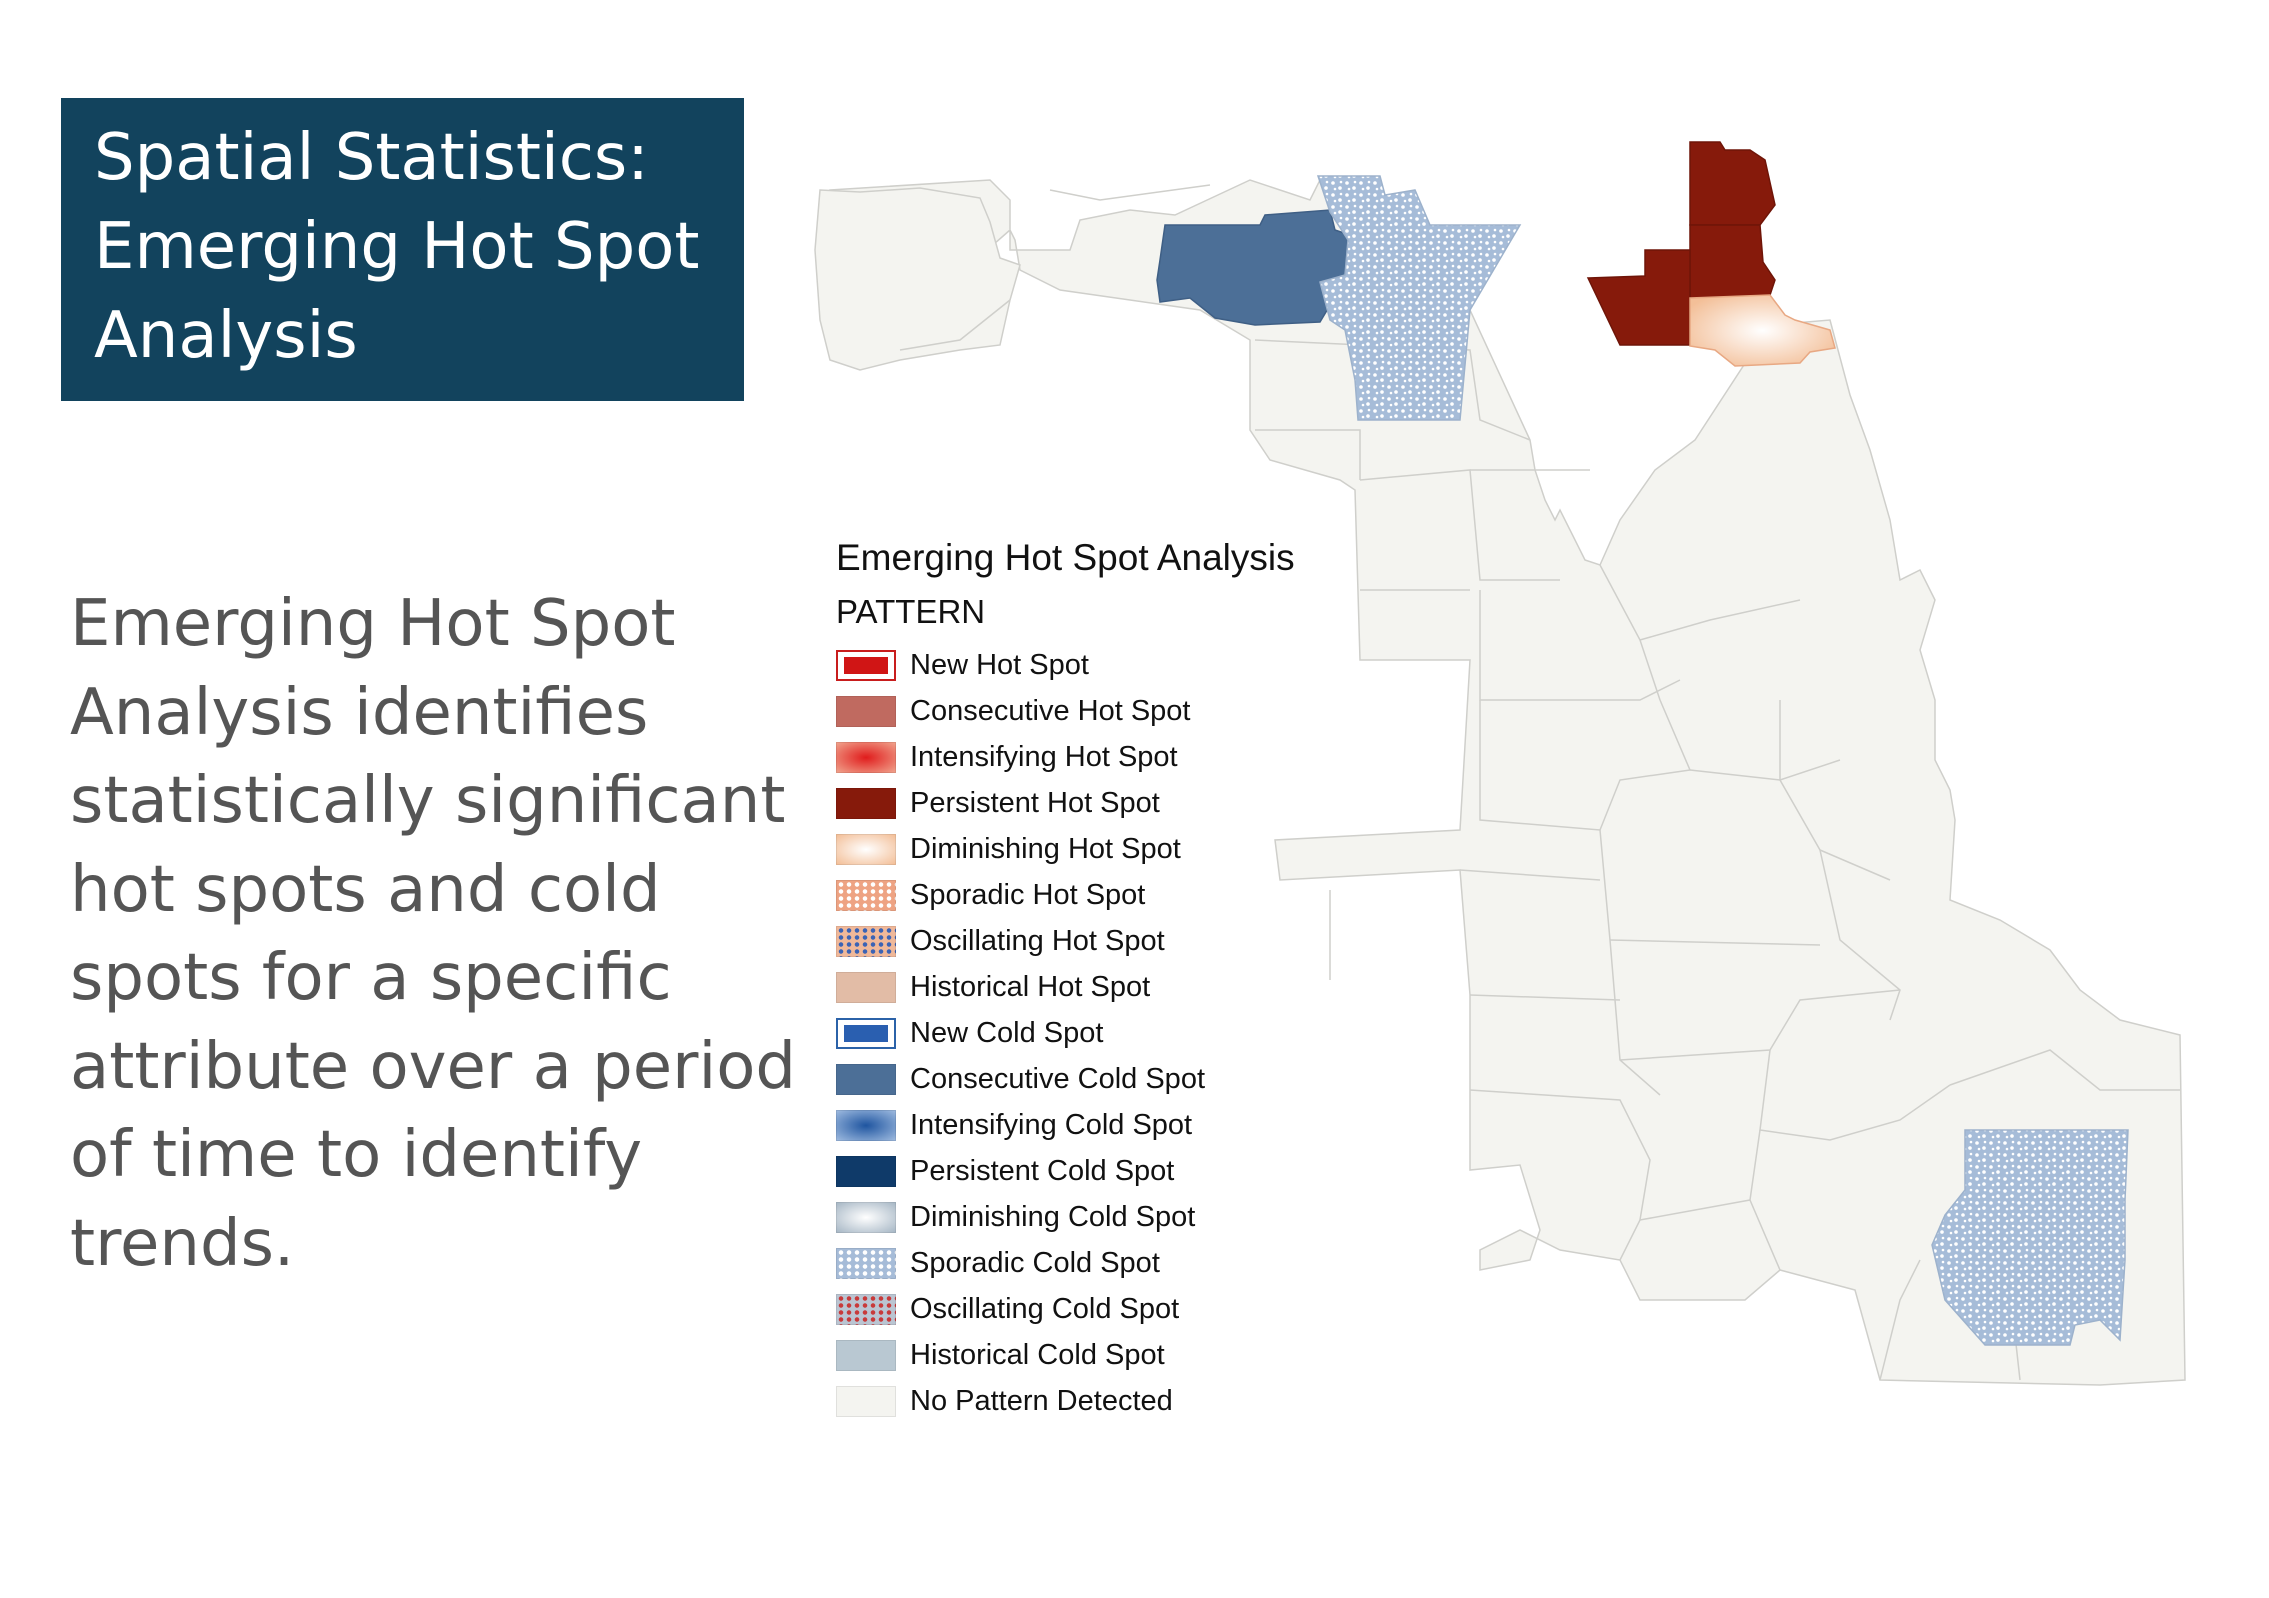  What do you see at coordinates (1035, 802) in the screenshot?
I see `legend-label: Persistent Hot Spot` at bounding box center [1035, 802].